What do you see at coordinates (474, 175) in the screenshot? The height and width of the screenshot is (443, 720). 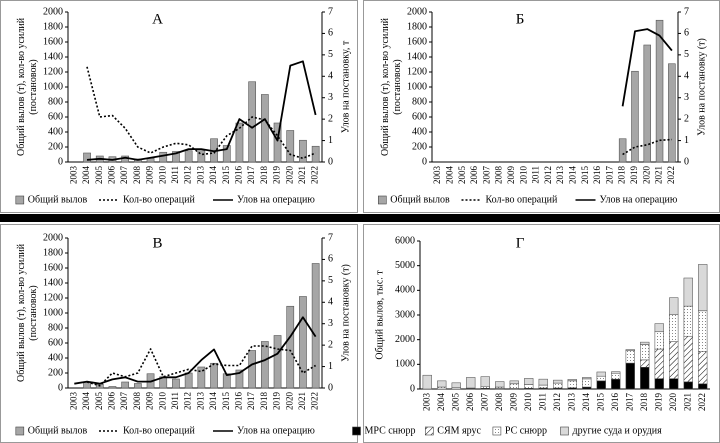 I see `x-tick-label: 2006` at bounding box center [474, 175].